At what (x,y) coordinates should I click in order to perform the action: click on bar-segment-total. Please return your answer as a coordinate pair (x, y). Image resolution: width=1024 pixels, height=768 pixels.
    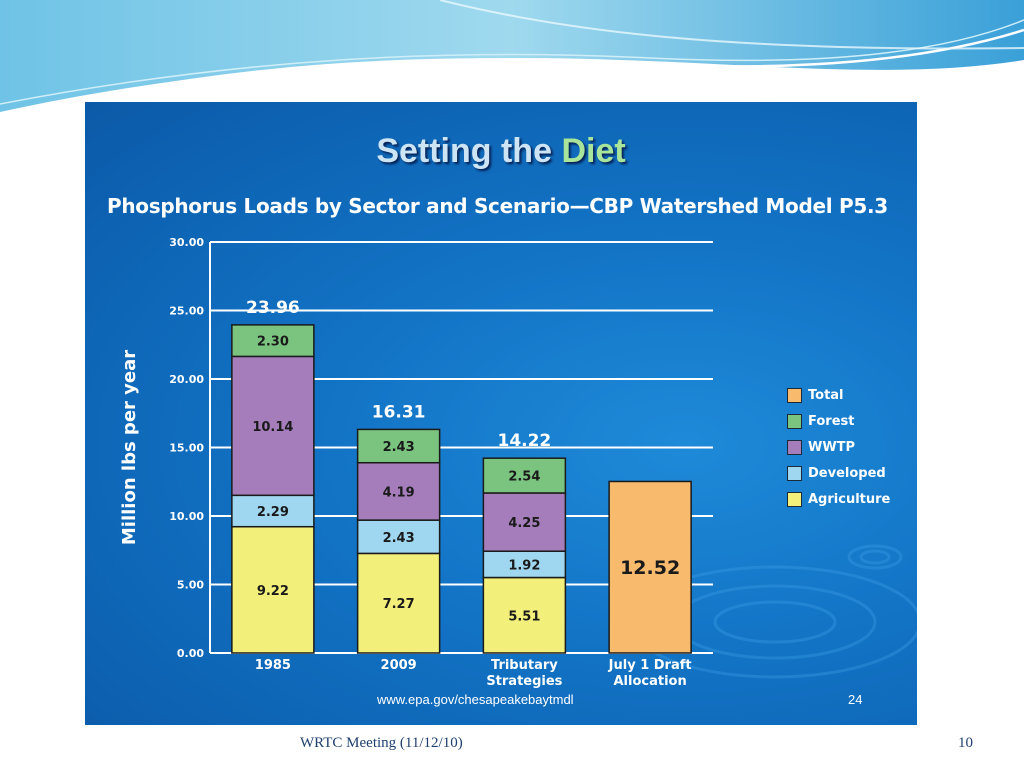
    Looking at the image, I should click on (650, 567).